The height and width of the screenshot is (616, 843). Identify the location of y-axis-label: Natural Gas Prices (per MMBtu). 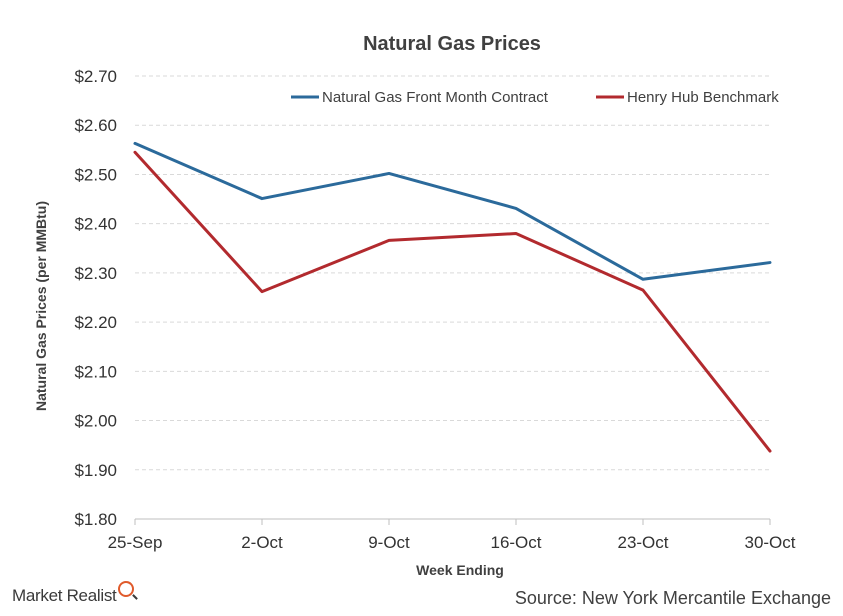
(41, 306).